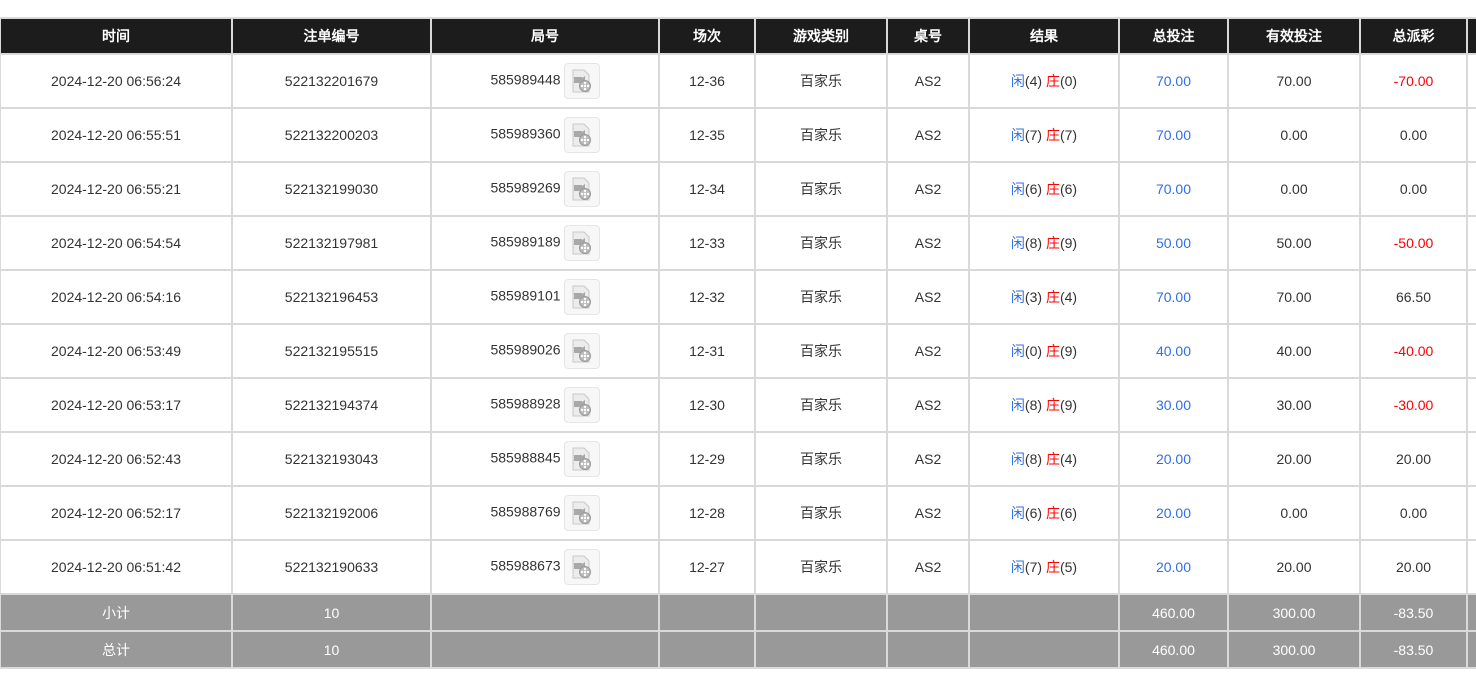 This screenshot has width=1476, height=678. I want to click on grand-total-row: 总计 10 460.00 300.00 -83.50, so click(738, 649).